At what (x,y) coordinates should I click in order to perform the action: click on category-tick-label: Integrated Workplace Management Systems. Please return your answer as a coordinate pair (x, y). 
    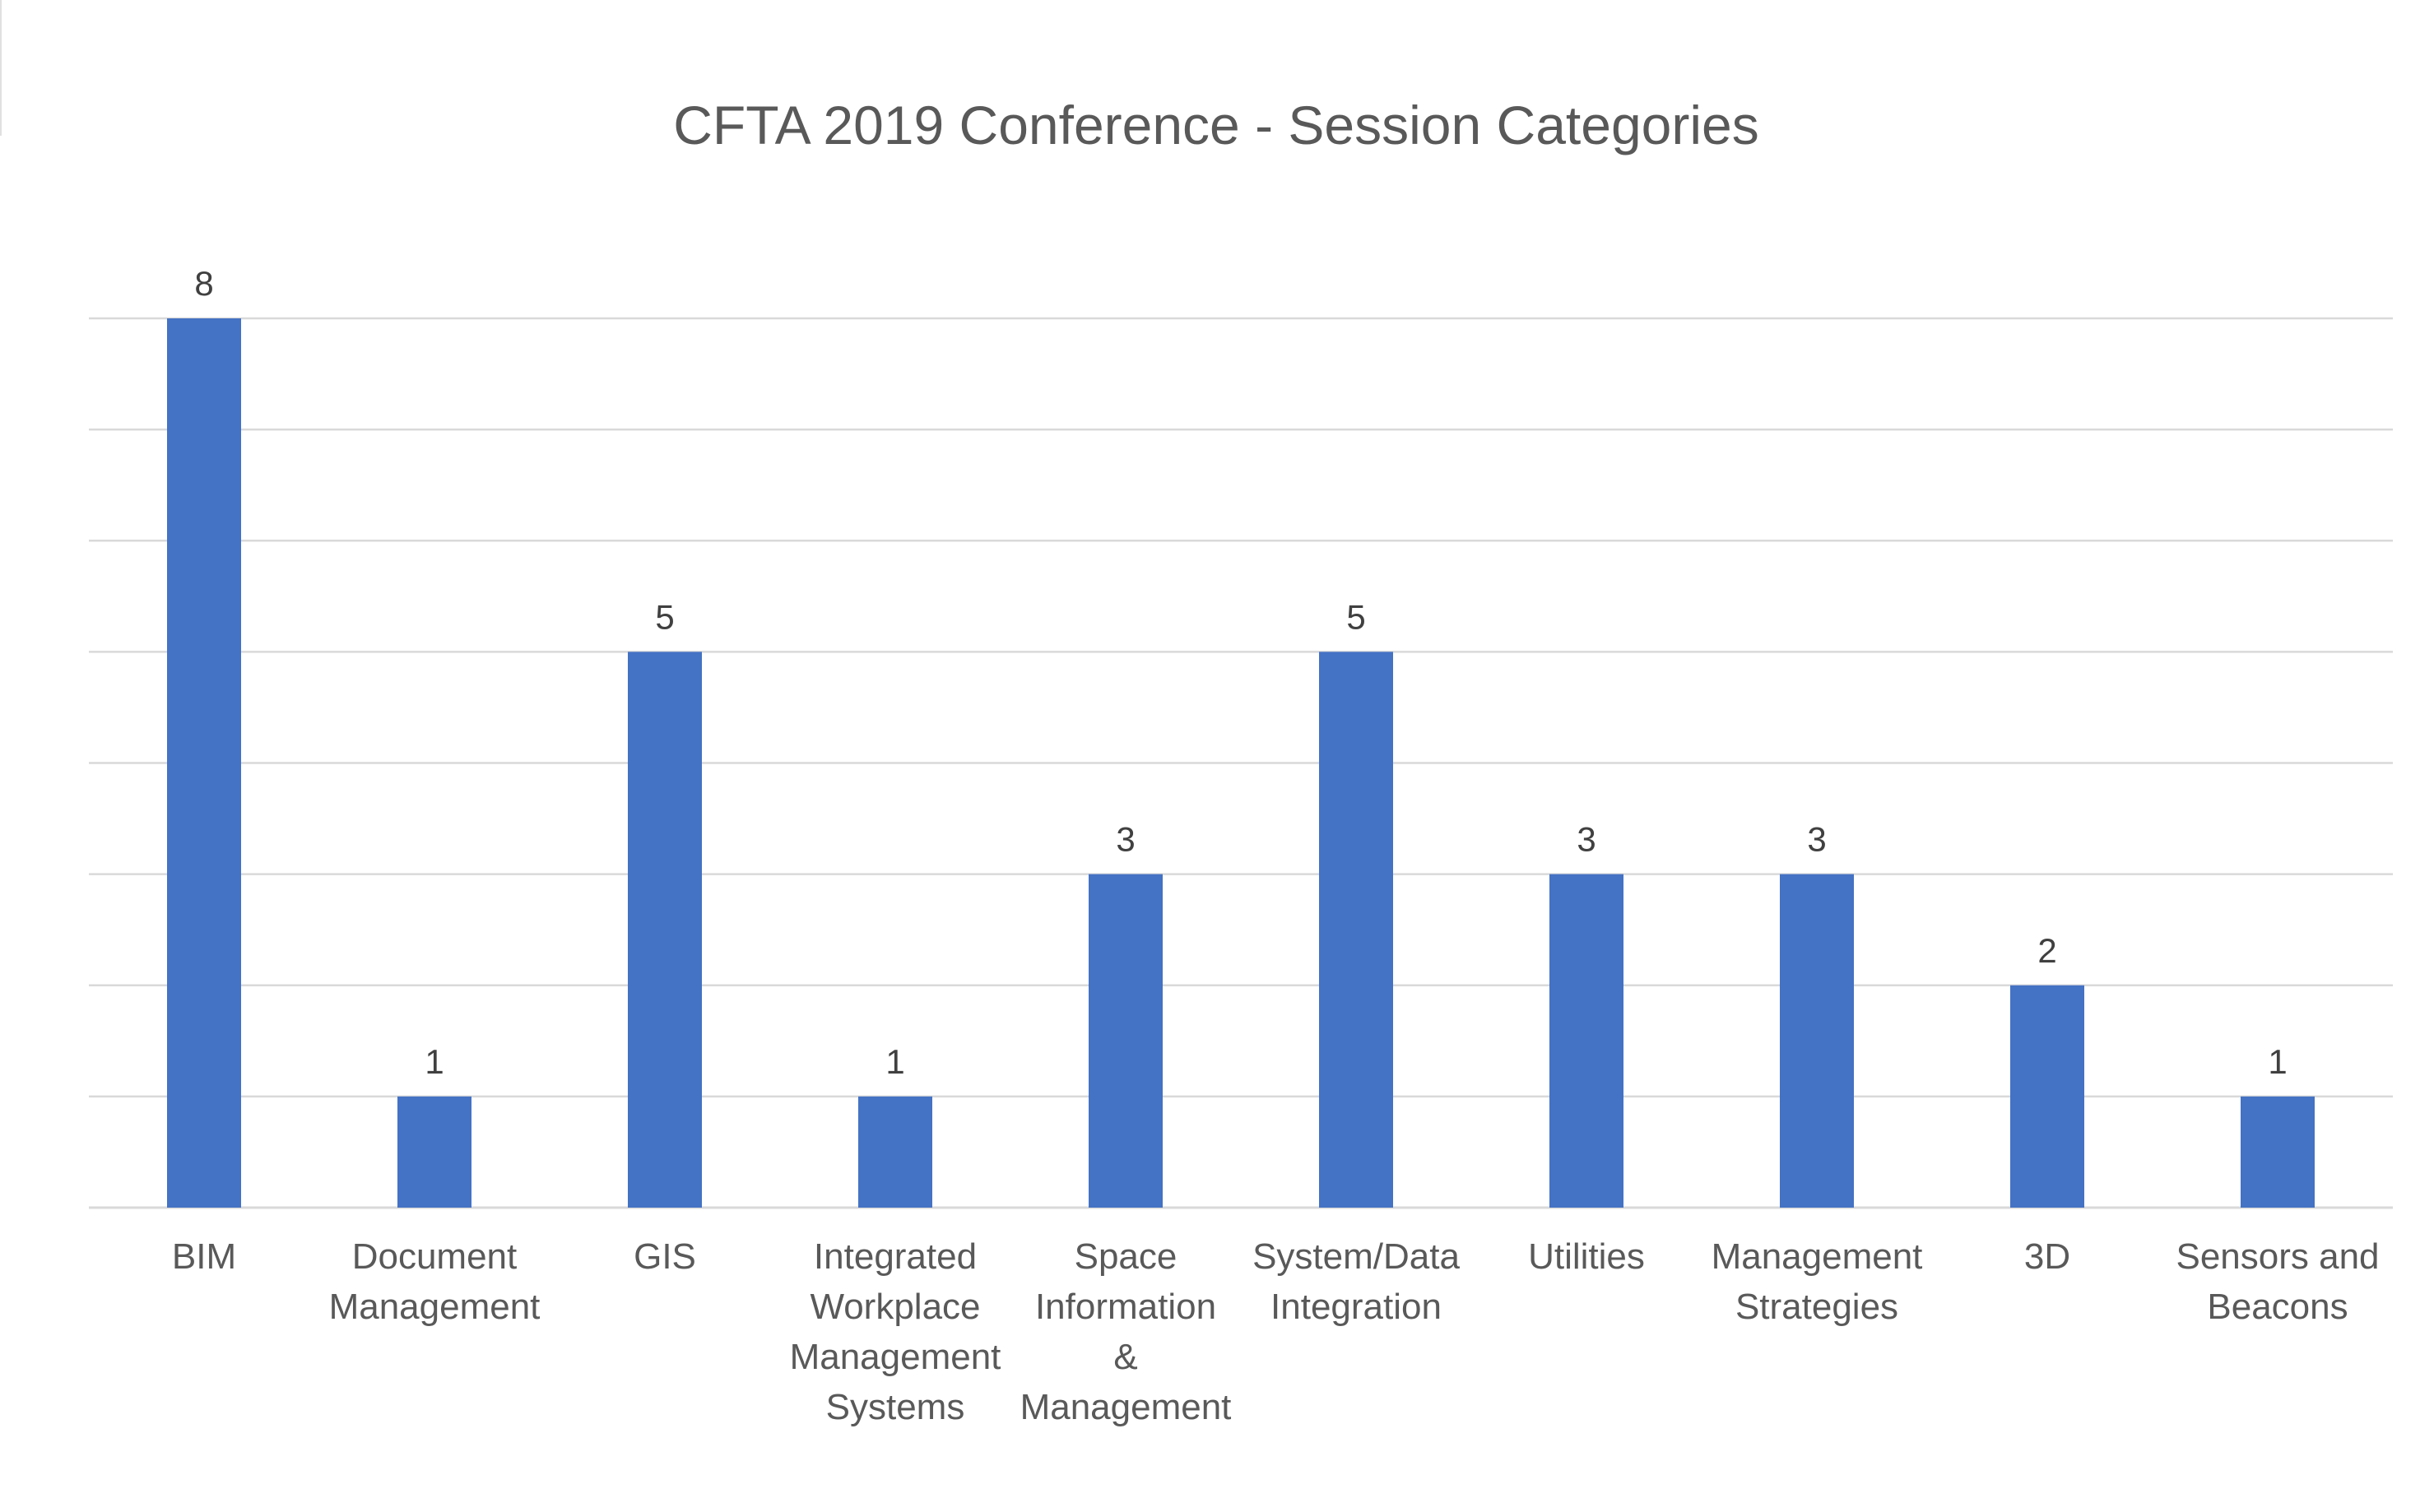
    Looking at the image, I should click on (895, 1331).